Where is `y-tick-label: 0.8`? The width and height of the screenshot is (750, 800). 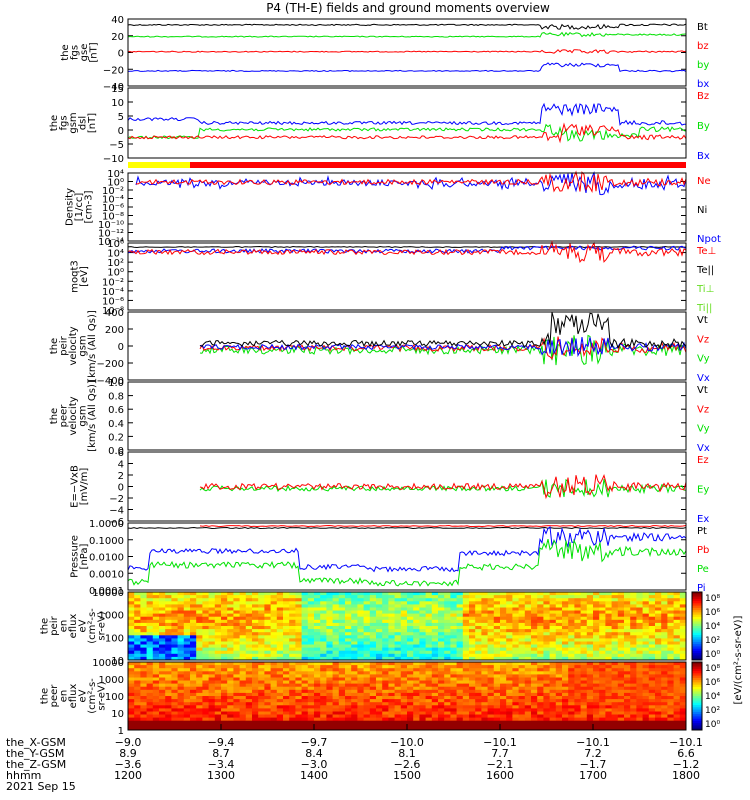
y-tick-label: 0.8 is located at coordinates (116, 397).